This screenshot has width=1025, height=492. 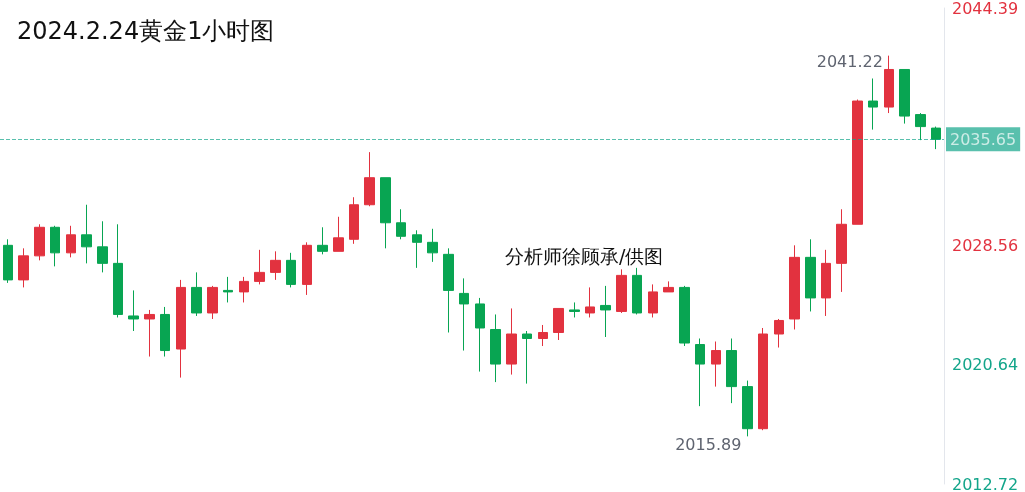 I want to click on y-tick-label: 2028.56, so click(x=985, y=246).